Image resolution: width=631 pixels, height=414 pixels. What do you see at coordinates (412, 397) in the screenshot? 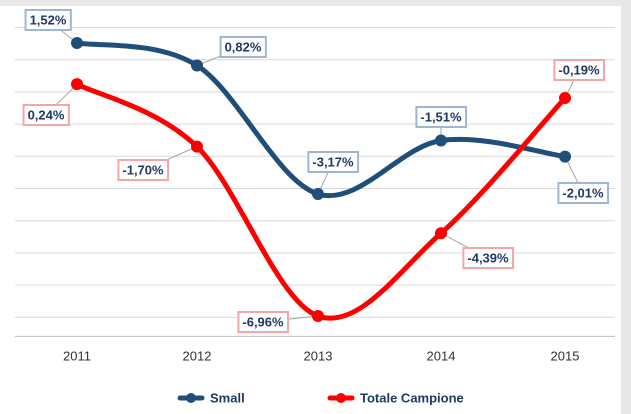
I see `legend-label: Totale Campione` at bounding box center [412, 397].